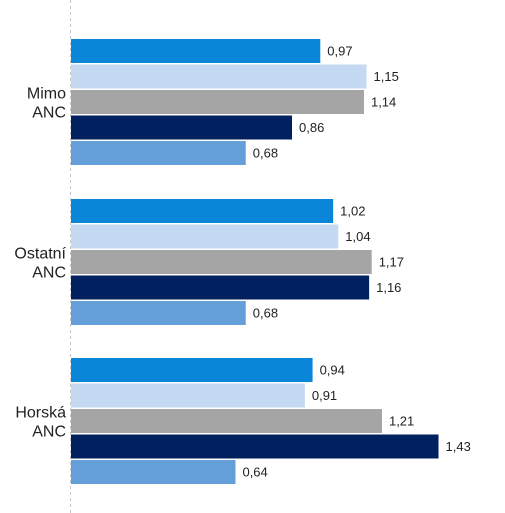 This screenshot has height=513, width=505. What do you see at coordinates (388, 287) in the screenshot?
I see `value-label-2-4: 1,16` at bounding box center [388, 287].